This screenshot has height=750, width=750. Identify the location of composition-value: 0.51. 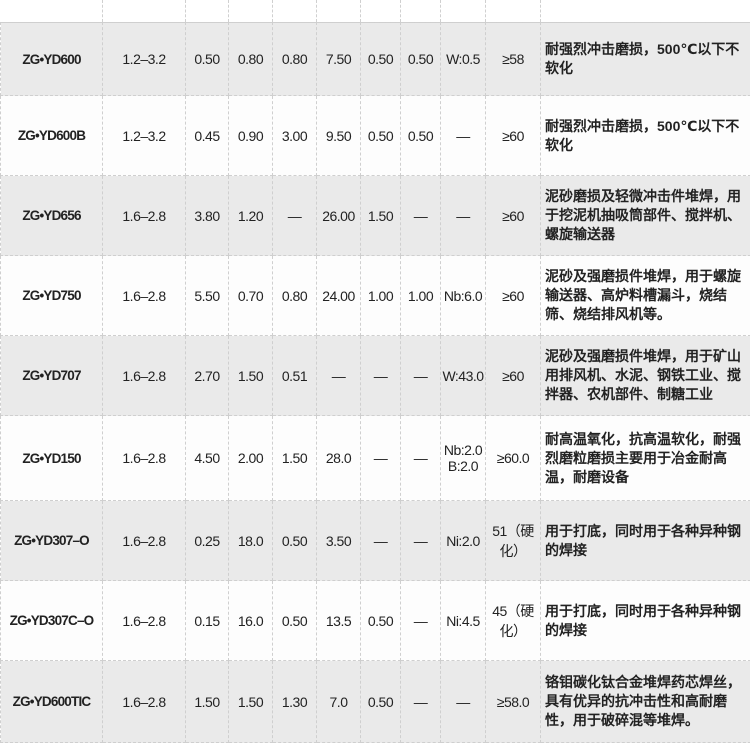
(294, 375).